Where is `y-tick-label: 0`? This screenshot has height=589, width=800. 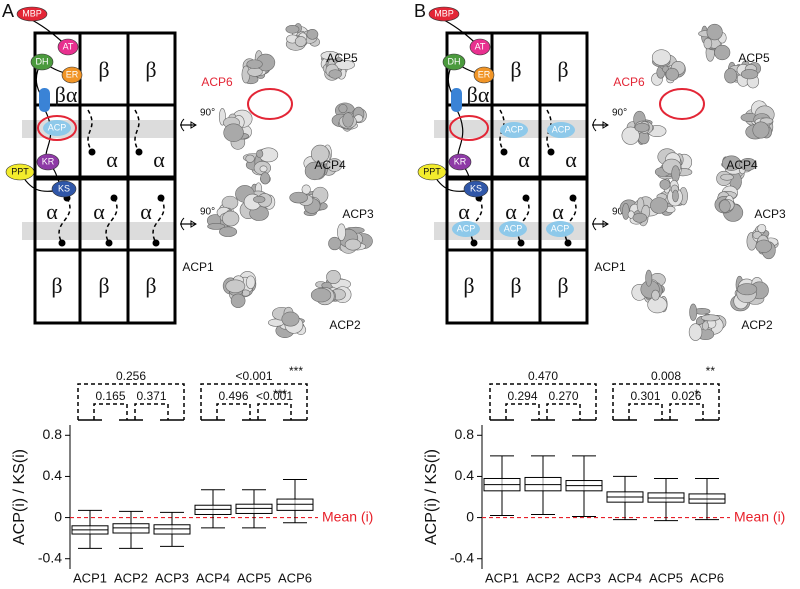
y-tick-label: 0 is located at coordinates (470, 516).